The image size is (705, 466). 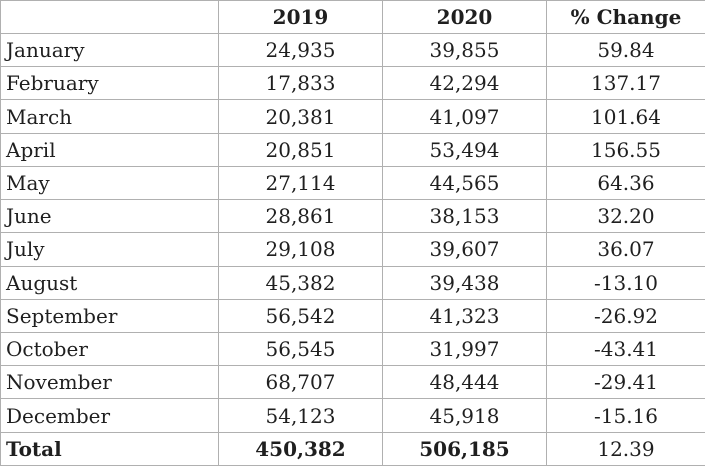 I want to click on value-2020-cell: 42,294, so click(x=464, y=83).